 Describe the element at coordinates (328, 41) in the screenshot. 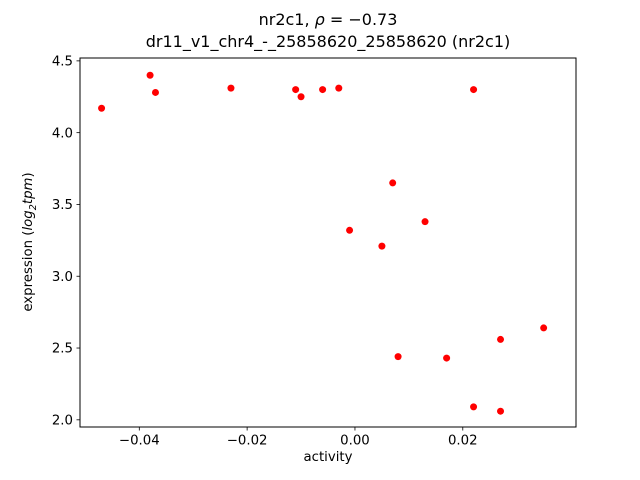

I see `chart-subtitle: dr11_v1_chr4_-_25858620_25858620 (nr2c1)` at that location.